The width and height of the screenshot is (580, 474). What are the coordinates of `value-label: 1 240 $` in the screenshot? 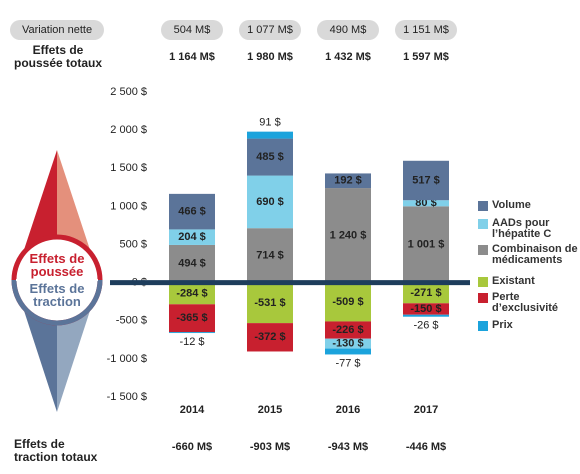 It's located at (348, 235).